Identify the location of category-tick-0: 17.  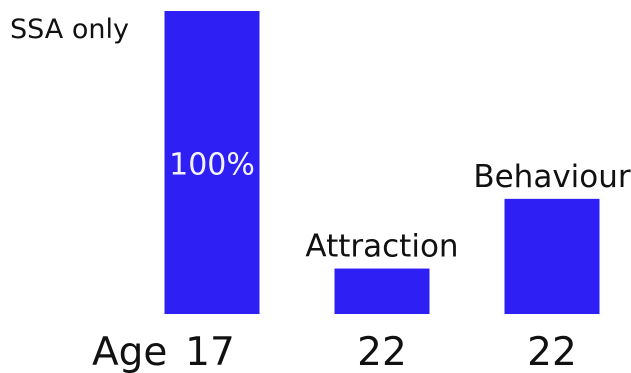
(210, 351).